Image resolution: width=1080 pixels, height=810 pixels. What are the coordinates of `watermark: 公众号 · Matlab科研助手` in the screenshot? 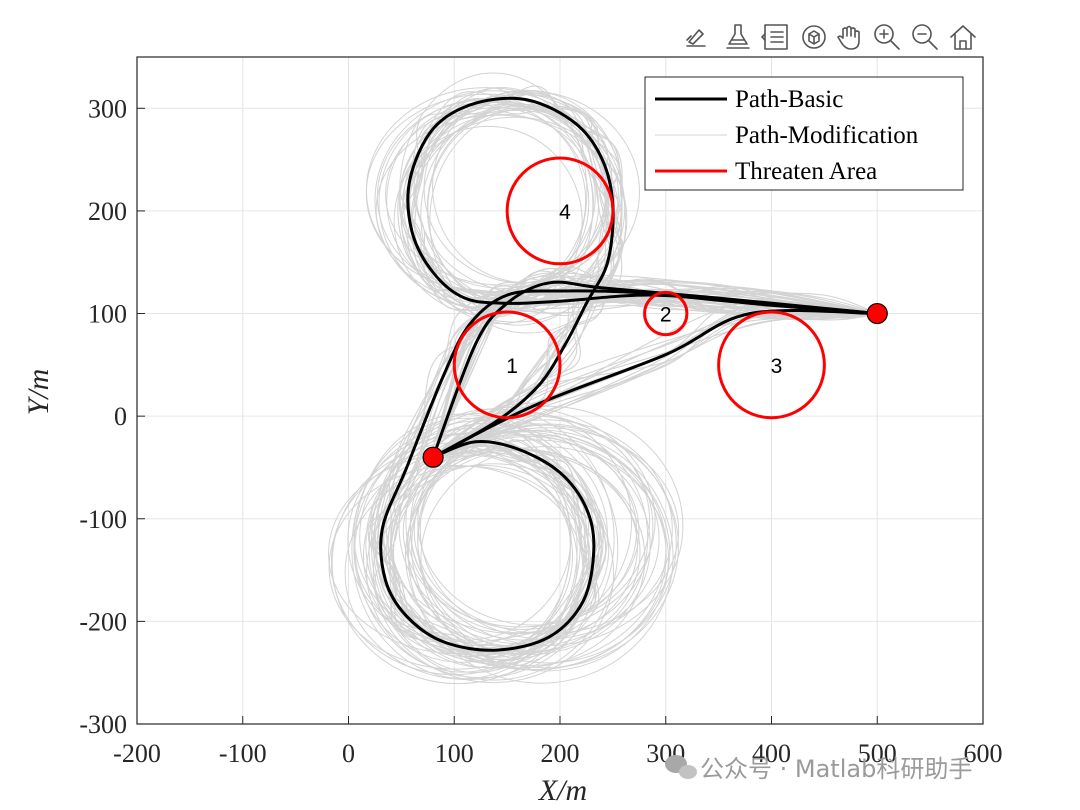 It's located at (818, 769).